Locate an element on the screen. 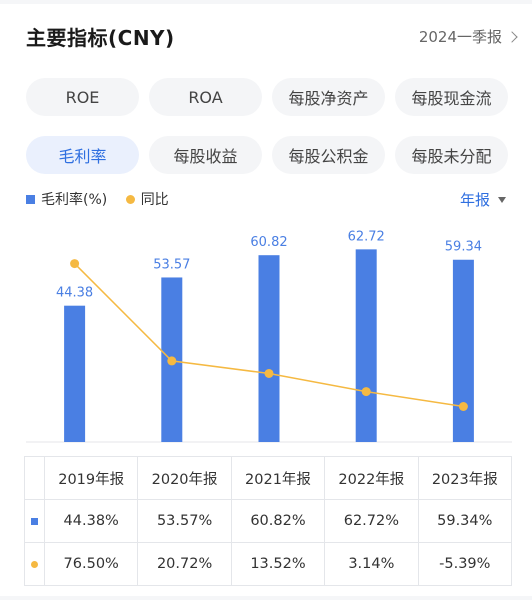  tab-capital-reserve-per-share: 每股公积金 is located at coordinates (328, 155).